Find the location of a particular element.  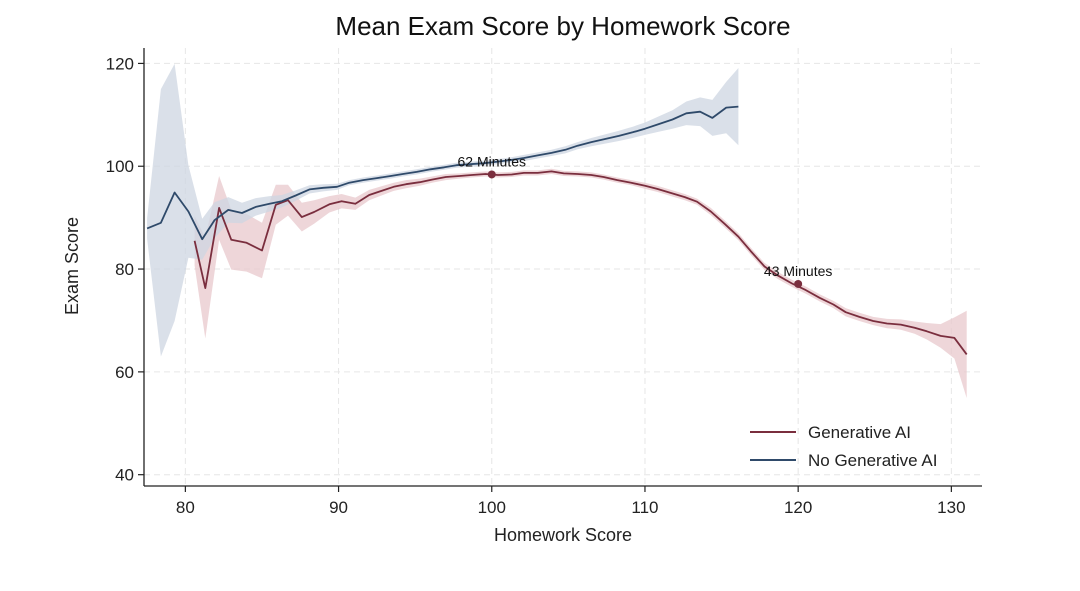

legend: Generative AI No Generative AI is located at coordinates (843, 446).